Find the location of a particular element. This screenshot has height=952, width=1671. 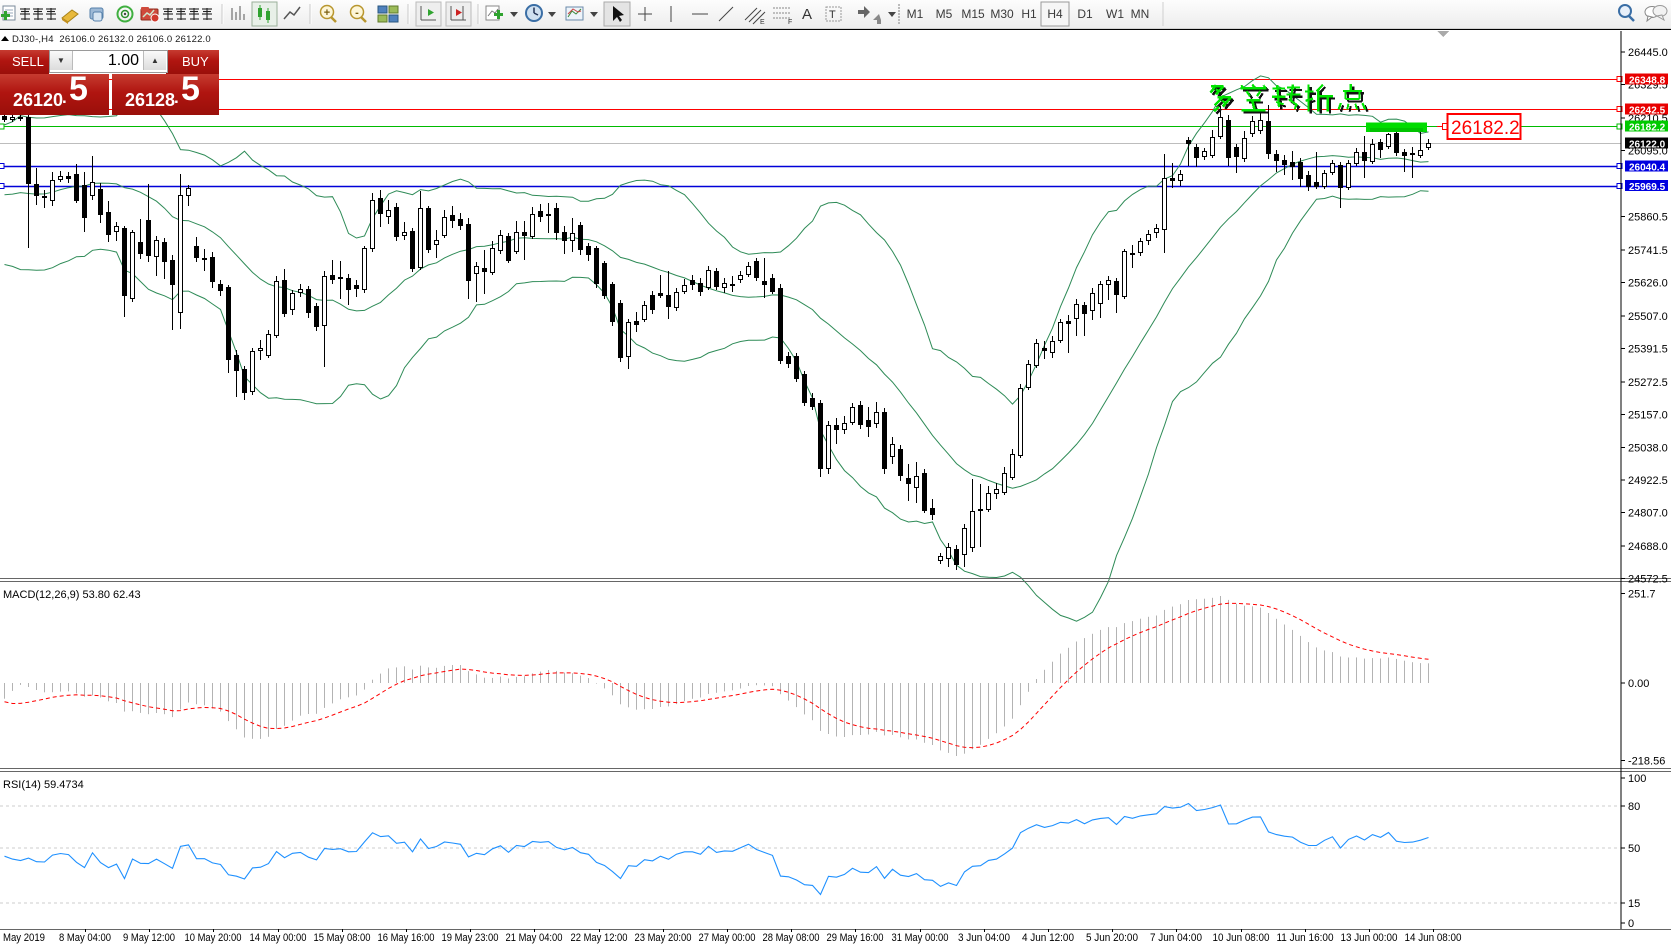

svg-text: 31 May 00:00 is located at coordinates (920, 938).